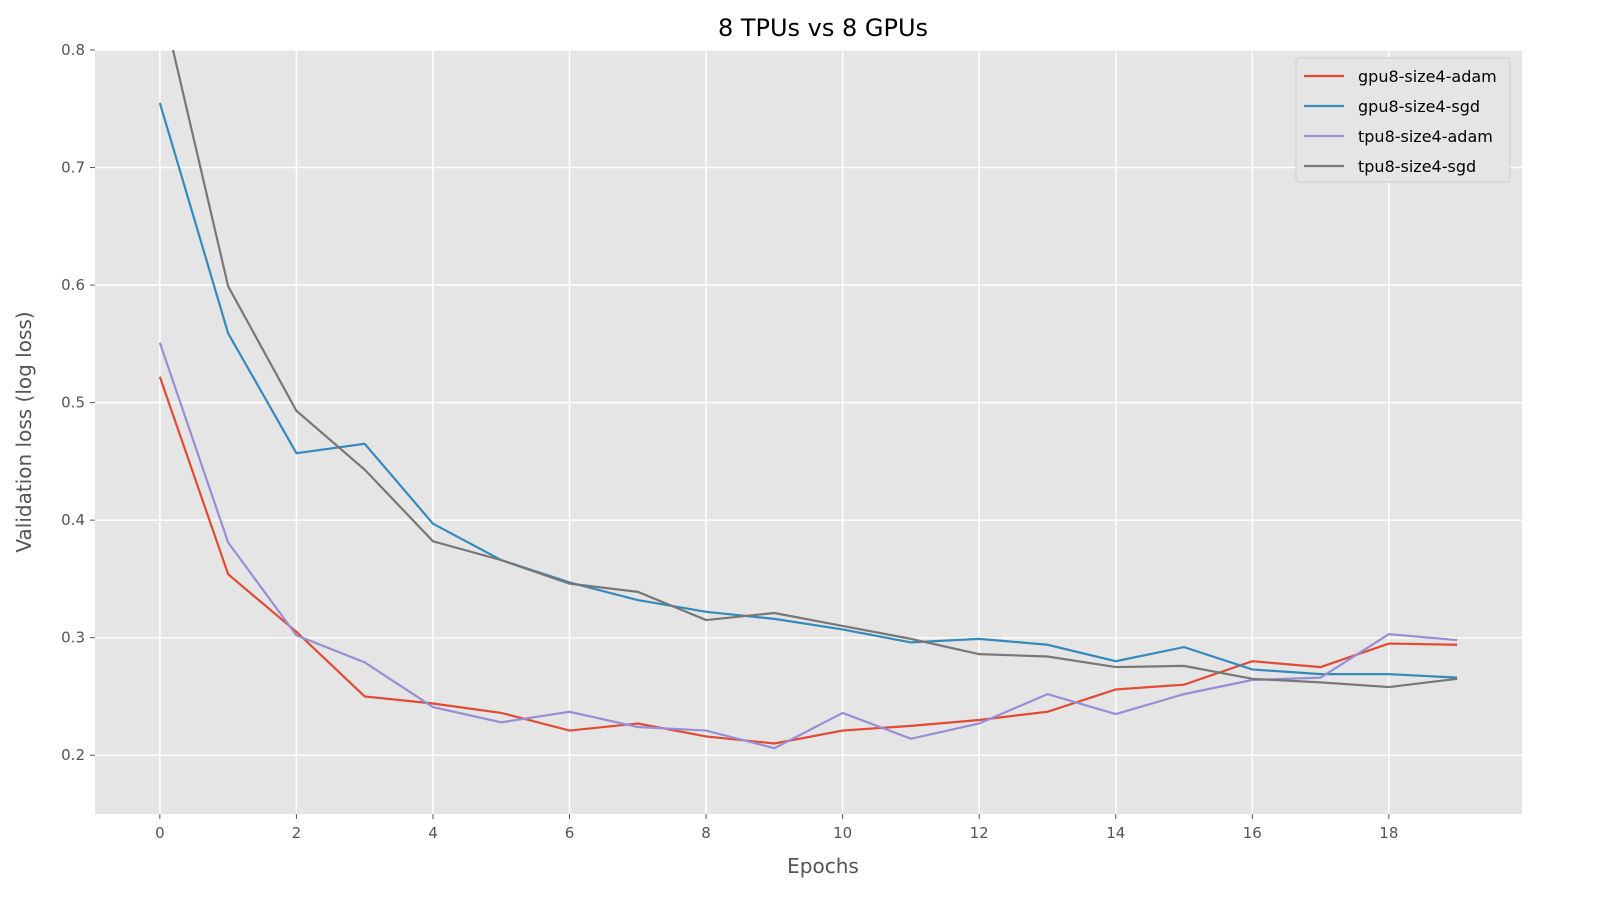 This screenshot has height=911, width=1600. I want to click on legend-box, so click(1403, 120).